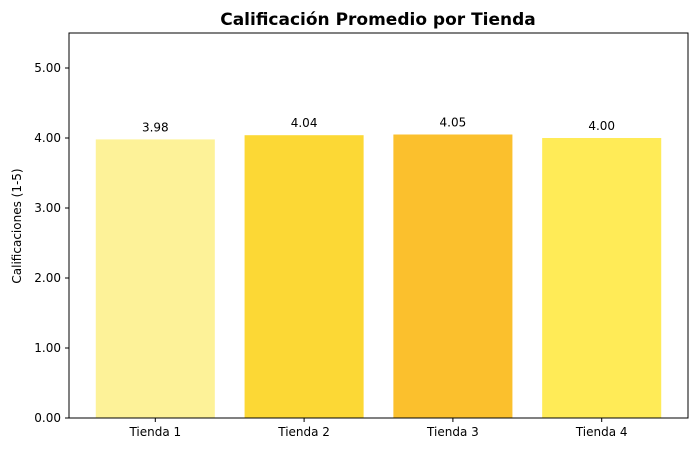  Describe the element at coordinates (601, 432) in the screenshot. I see `x-tick-label: Tienda 4` at that location.